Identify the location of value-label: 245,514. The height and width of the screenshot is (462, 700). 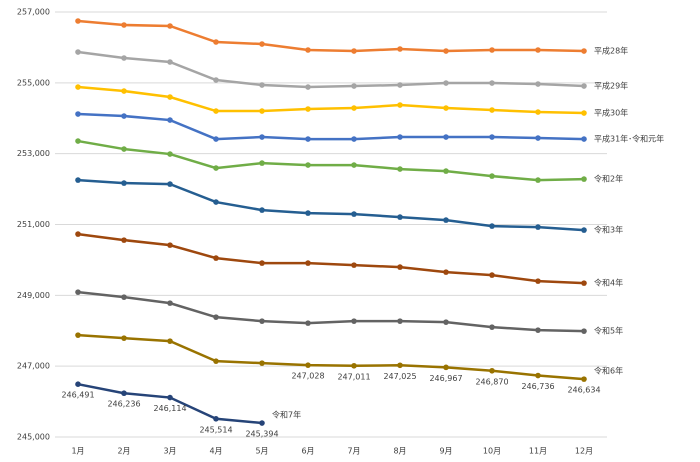
(215, 429).